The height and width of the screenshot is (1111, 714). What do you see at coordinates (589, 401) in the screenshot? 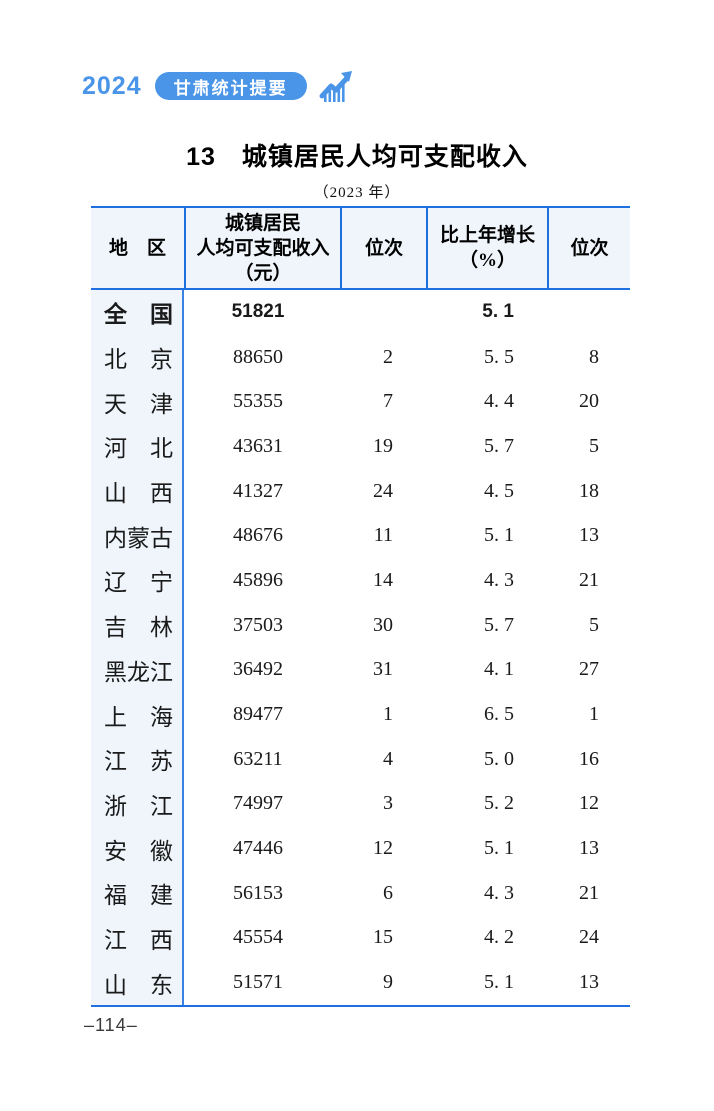
I see `cell-rank2: 20` at bounding box center [589, 401].